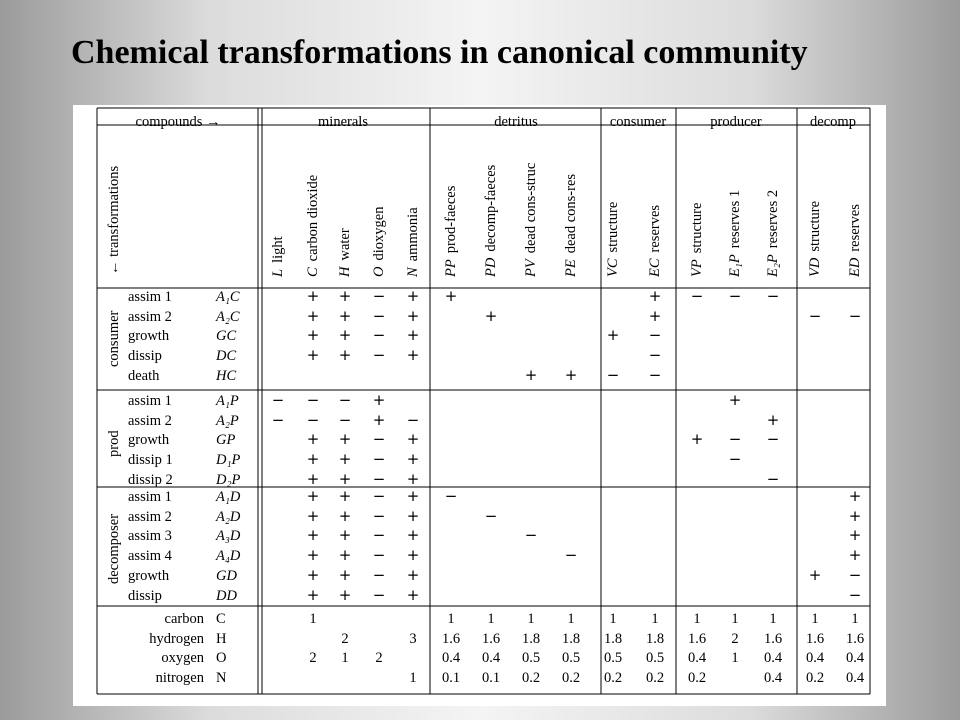  Describe the element at coordinates (228, 460) in the screenshot. I see `row-symbol: D₁P` at that location.